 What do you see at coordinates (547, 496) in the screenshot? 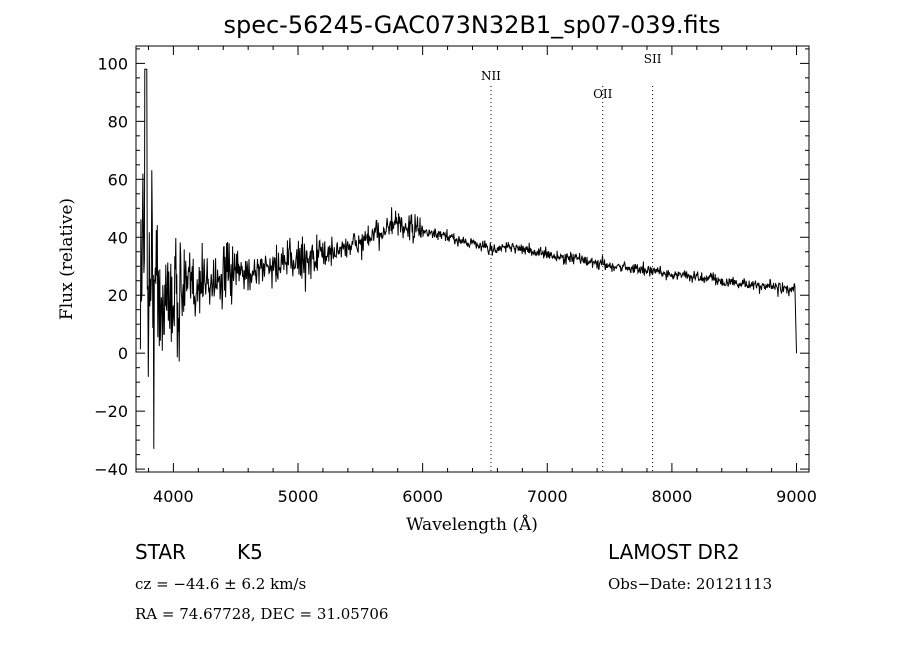
I see `x-tick-label: 7000` at bounding box center [547, 496].